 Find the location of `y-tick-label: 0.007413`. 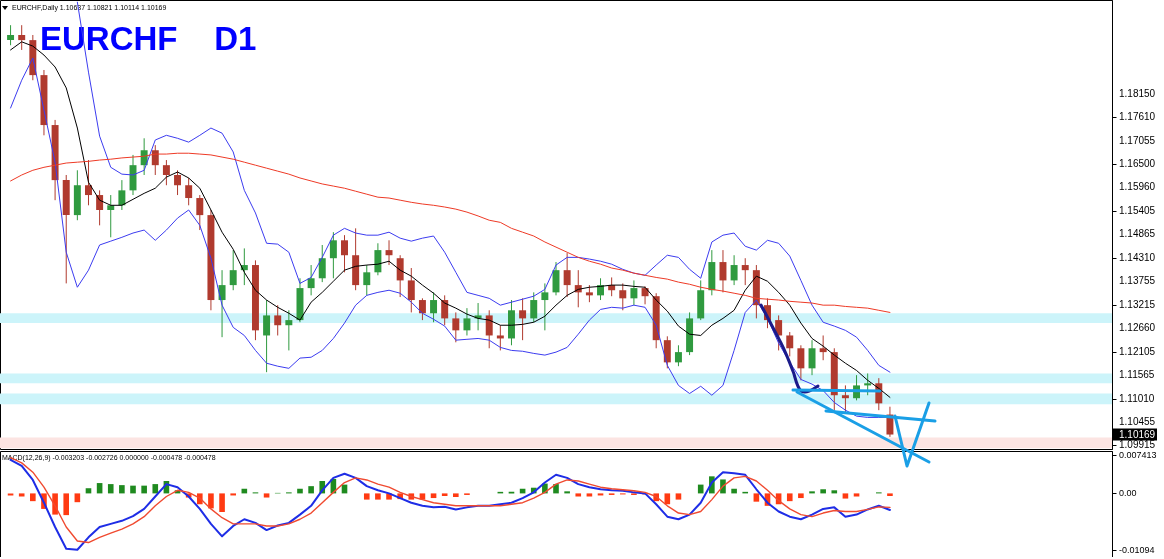

y-tick-label: 0.007413 is located at coordinates (1138, 455).